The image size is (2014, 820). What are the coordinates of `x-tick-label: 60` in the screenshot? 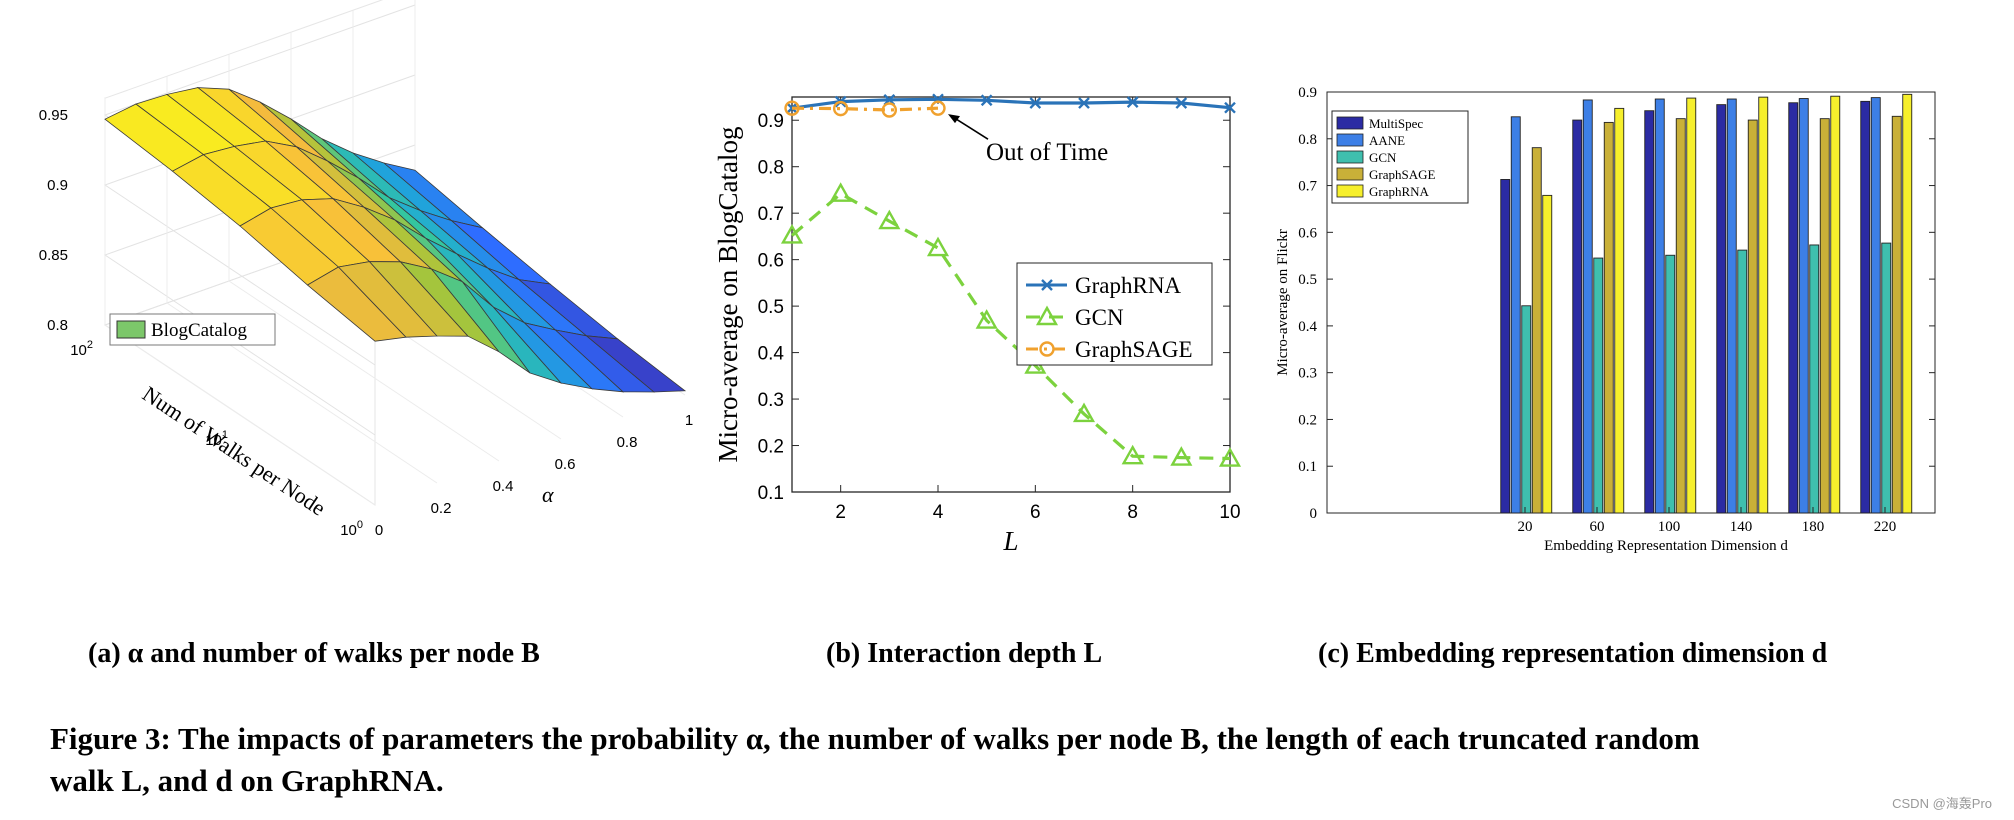 It's located at (1597, 527).